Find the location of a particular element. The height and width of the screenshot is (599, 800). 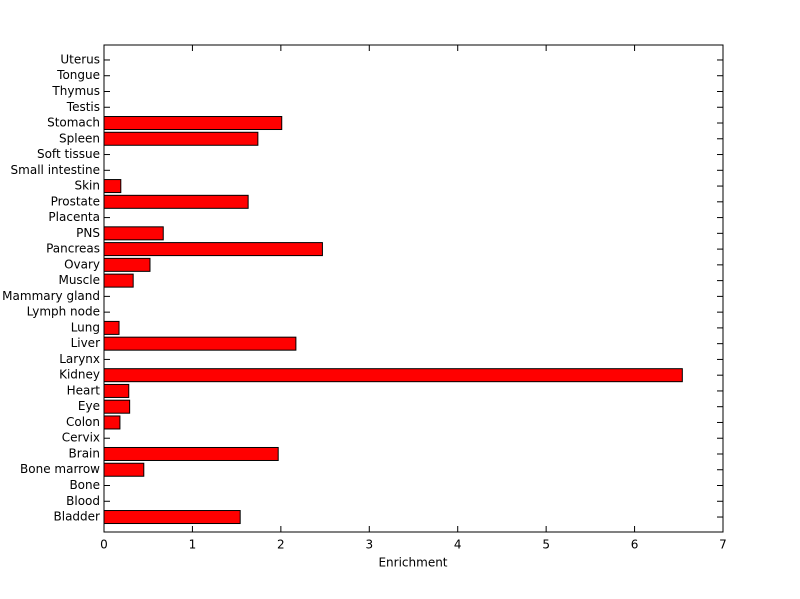

y-tick-label: Bone marrow is located at coordinates (60, 469).